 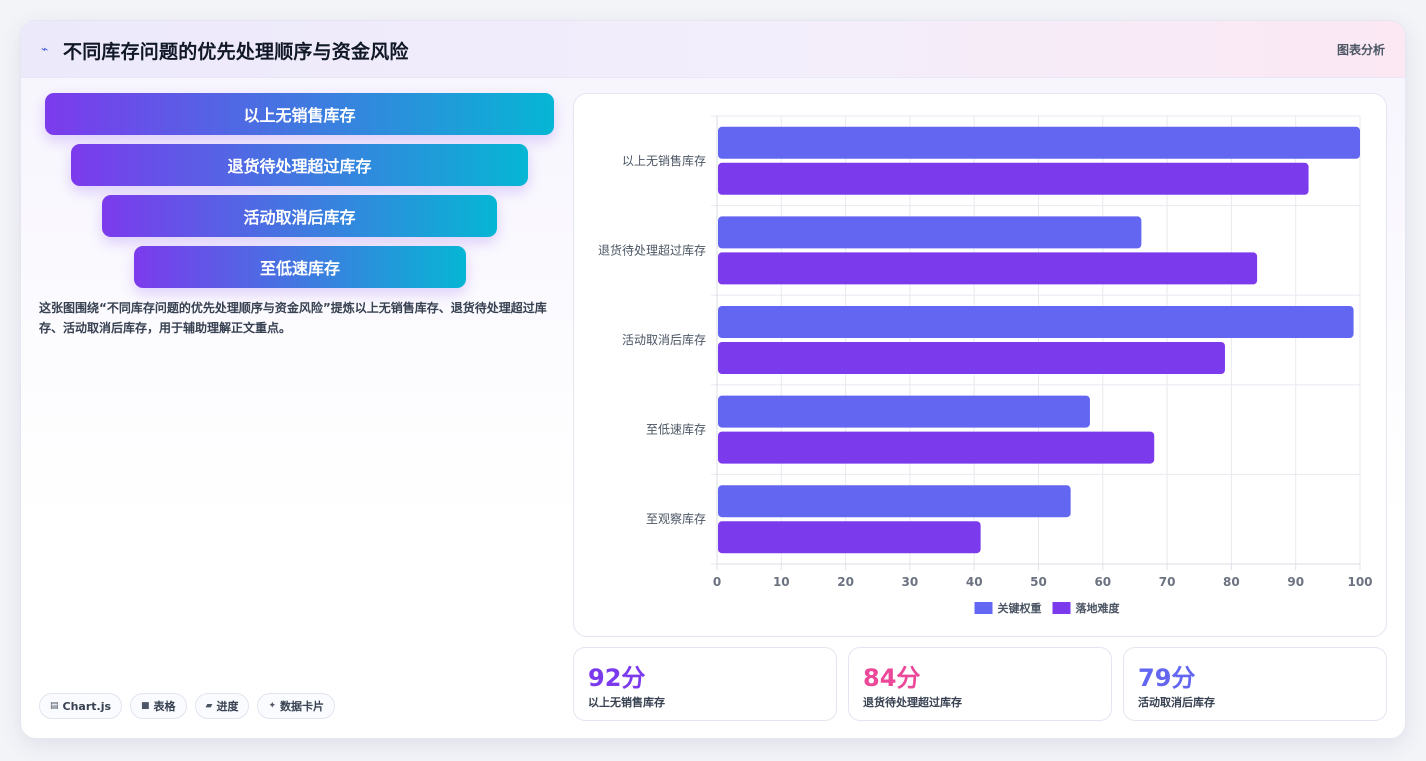 I want to click on stat-label: 活动取消后库存, so click(x=1176, y=702).